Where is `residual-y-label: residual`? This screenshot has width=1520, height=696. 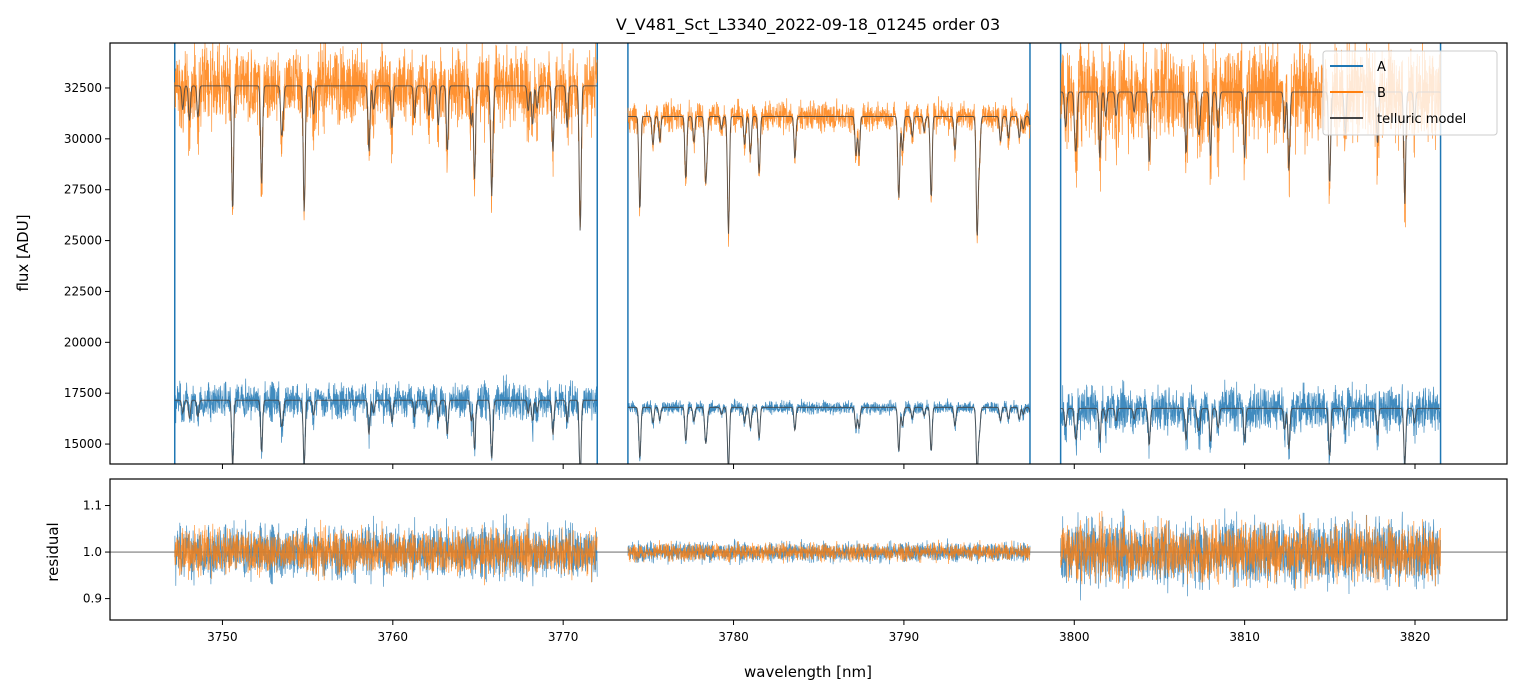
residual-y-label: residual is located at coordinates (53, 551).